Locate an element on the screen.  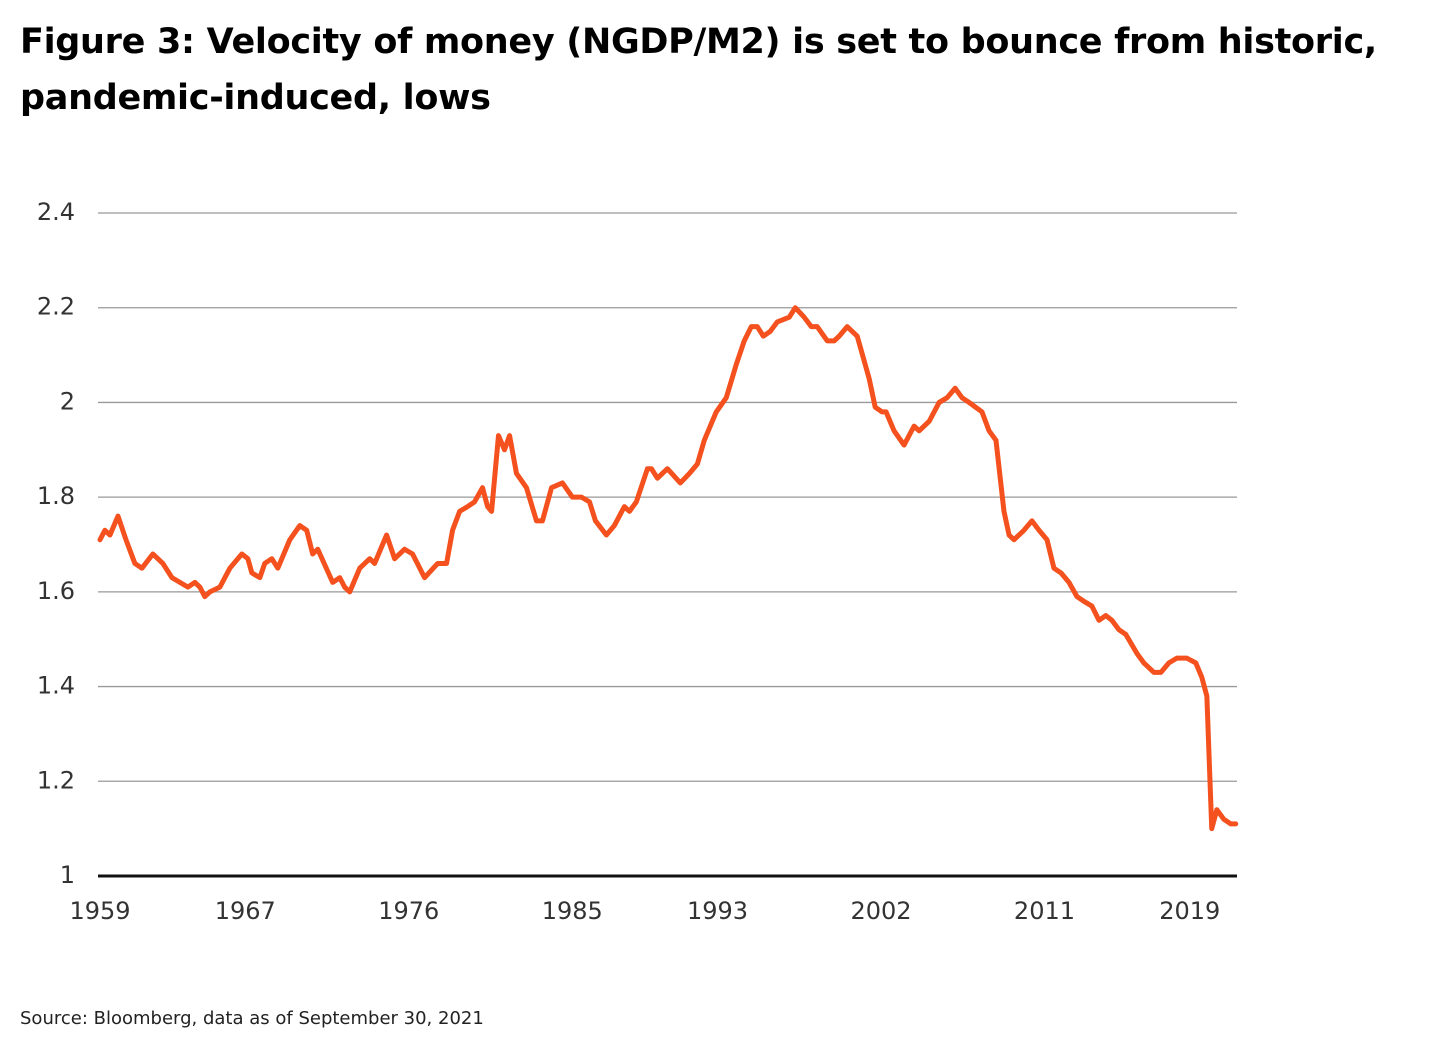
y-tick-label: 1.4 is located at coordinates (56, 686).